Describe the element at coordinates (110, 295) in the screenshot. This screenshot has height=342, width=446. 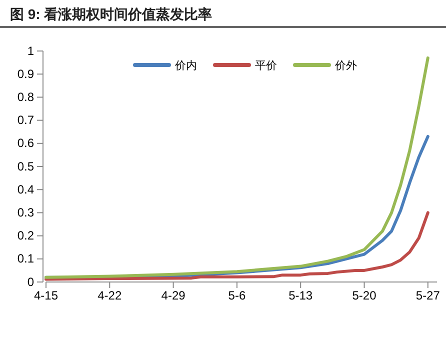
I see `x-tick-label: 4-22` at that location.